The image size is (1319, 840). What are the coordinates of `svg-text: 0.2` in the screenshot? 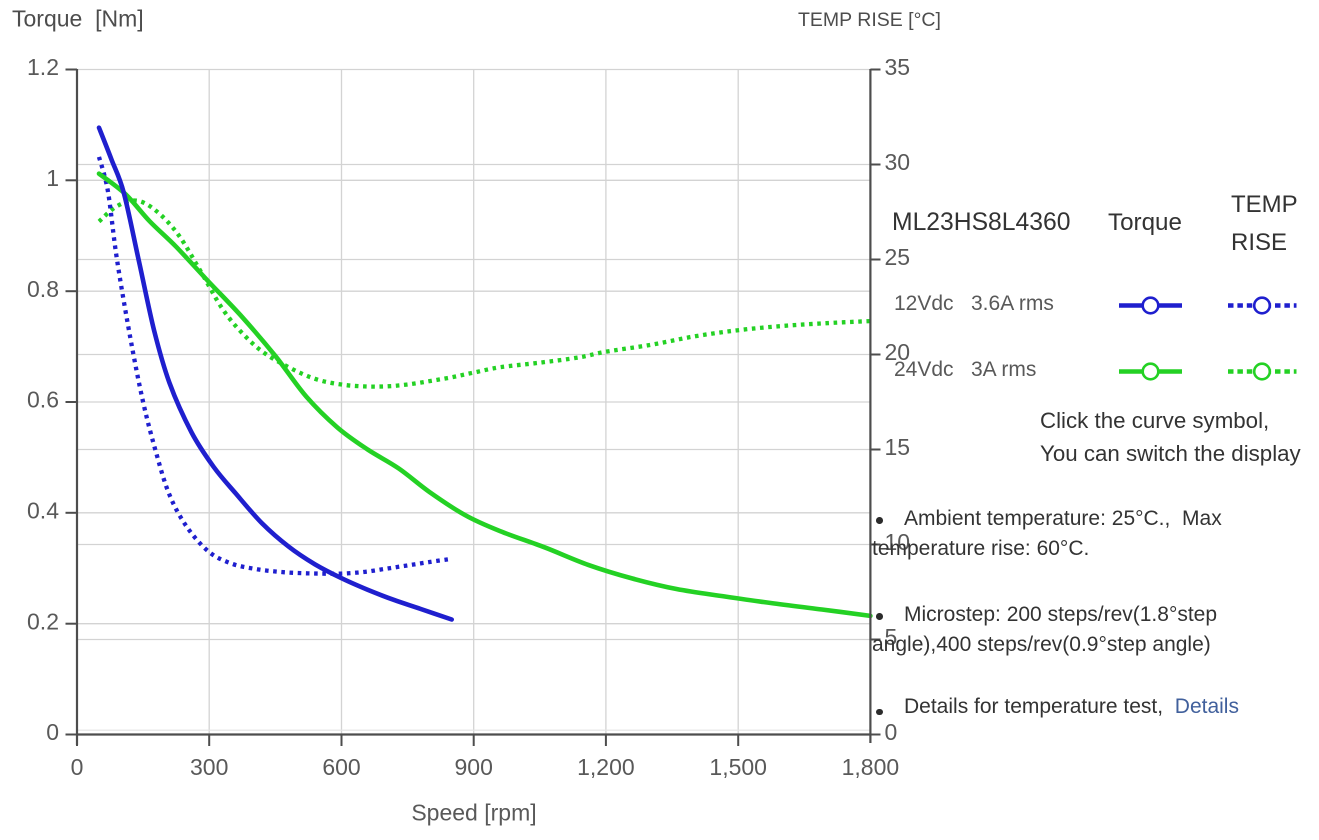 It's located at (43, 621).